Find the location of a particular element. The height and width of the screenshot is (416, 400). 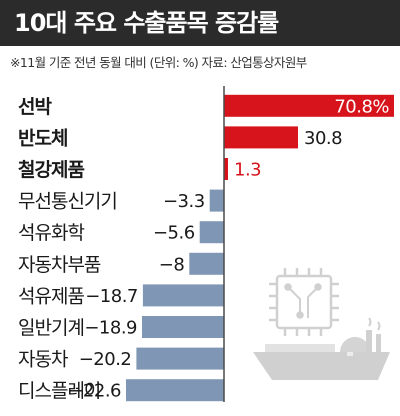

value-label-5: −8 is located at coordinates (172, 264).